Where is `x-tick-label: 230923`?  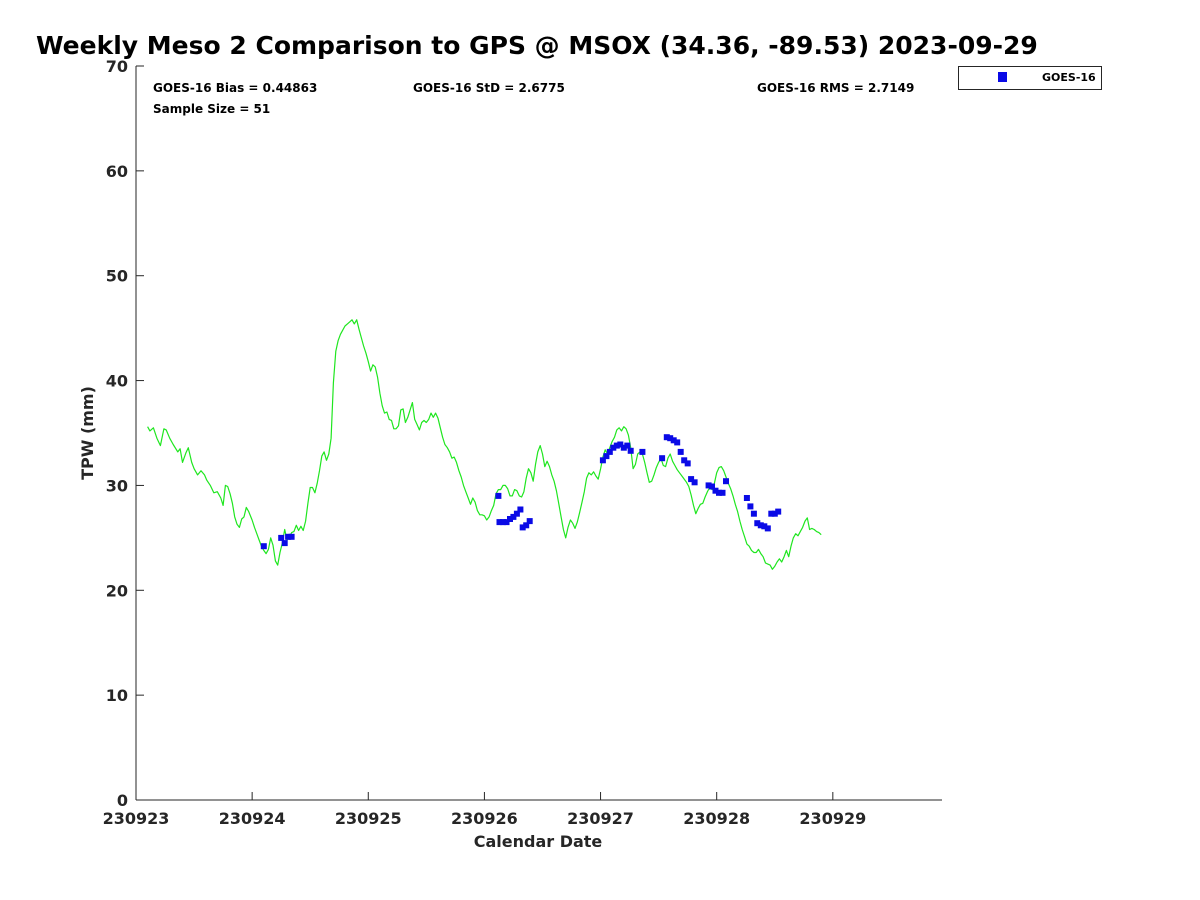 x-tick-label: 230923 is located at coordinates (136, 818).